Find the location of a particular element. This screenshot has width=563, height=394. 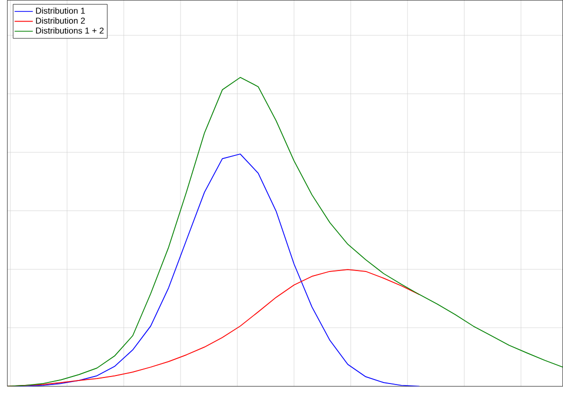

legend-label: Distribution 1 is located at coordinates (60, 11).